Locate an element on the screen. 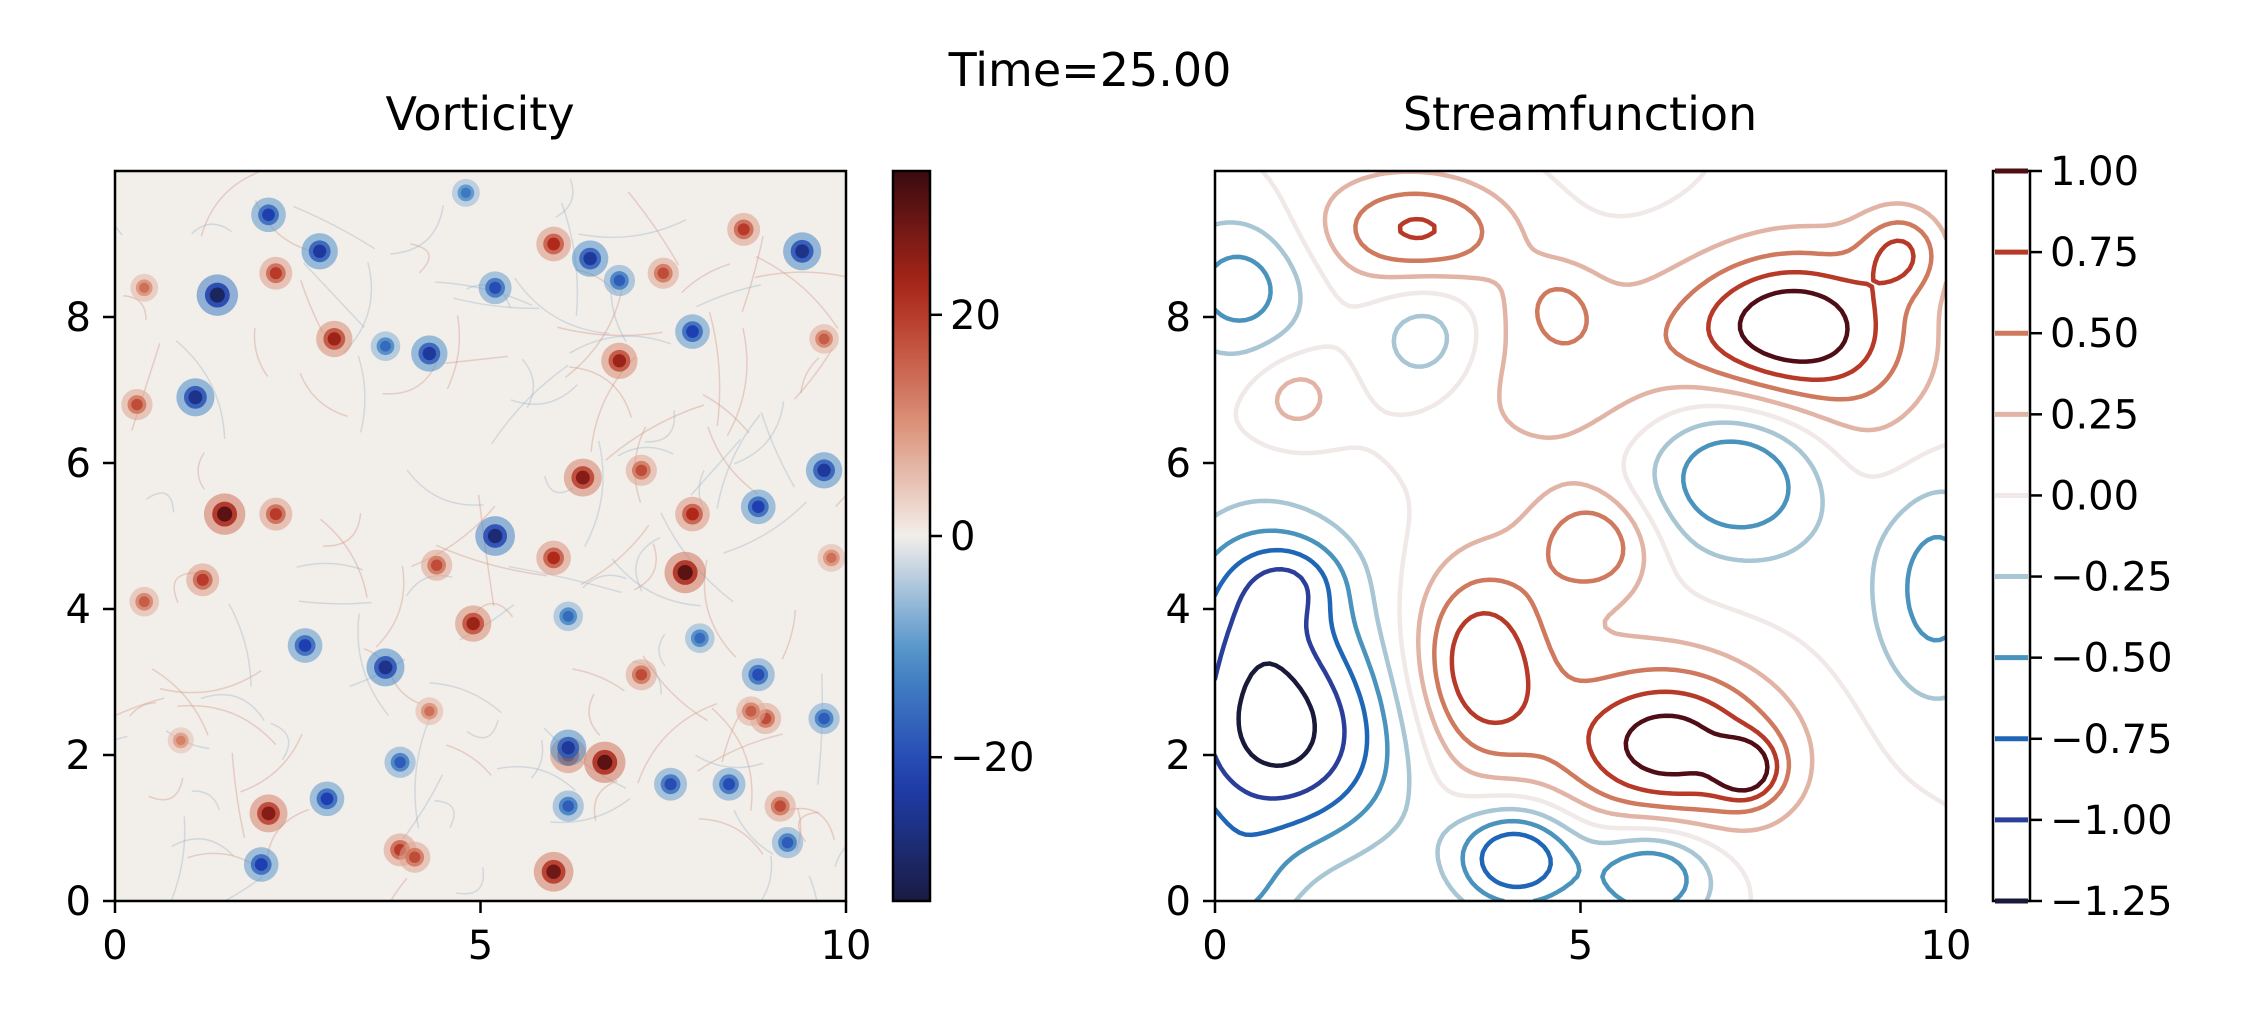 The height and width of the screenshot is (1029, 2268). vorticity-ytick-label: 6 is located at coordinates (78, 464).